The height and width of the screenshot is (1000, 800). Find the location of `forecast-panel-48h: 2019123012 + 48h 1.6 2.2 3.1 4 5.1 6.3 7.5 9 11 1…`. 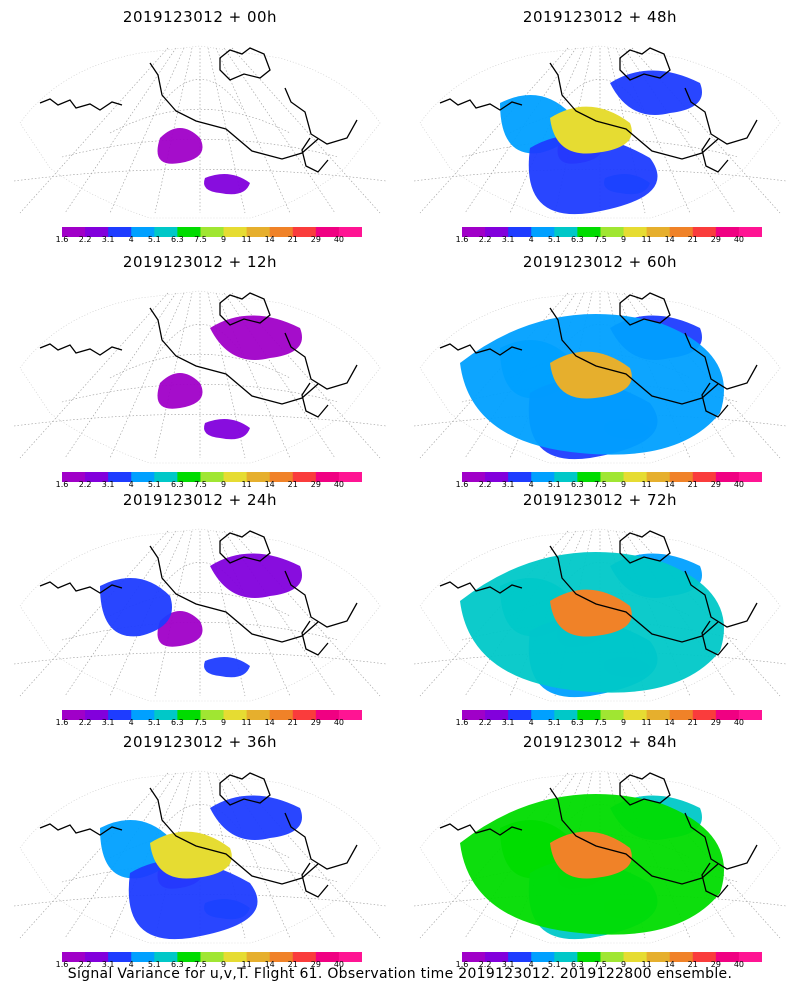

forecast-panel-48h: 2019123012 + 48h 1.6 2.2 3.1 4 5.1 6.3 7.5 9 11 1… is located at coordinates (600, 122).